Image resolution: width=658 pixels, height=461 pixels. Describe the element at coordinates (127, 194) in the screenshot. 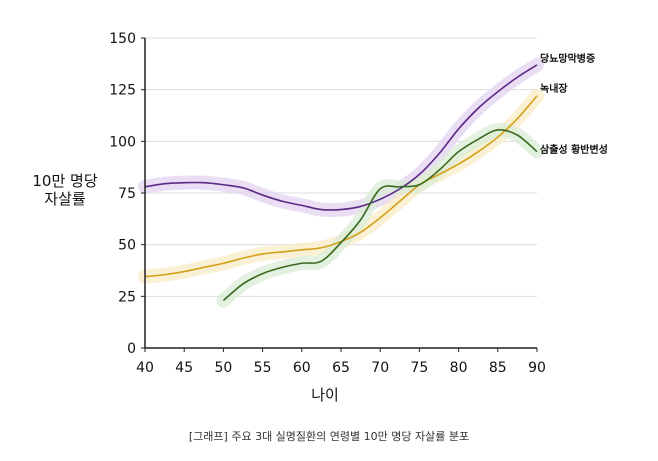

I see `y-tick-label: 75` at that location.